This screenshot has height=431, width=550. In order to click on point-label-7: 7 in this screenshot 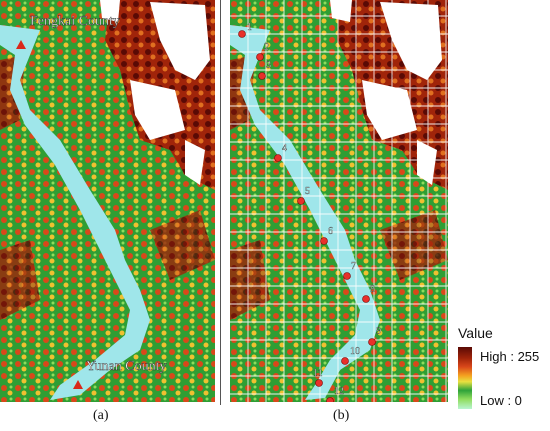, I will do `click(353, 266)`.